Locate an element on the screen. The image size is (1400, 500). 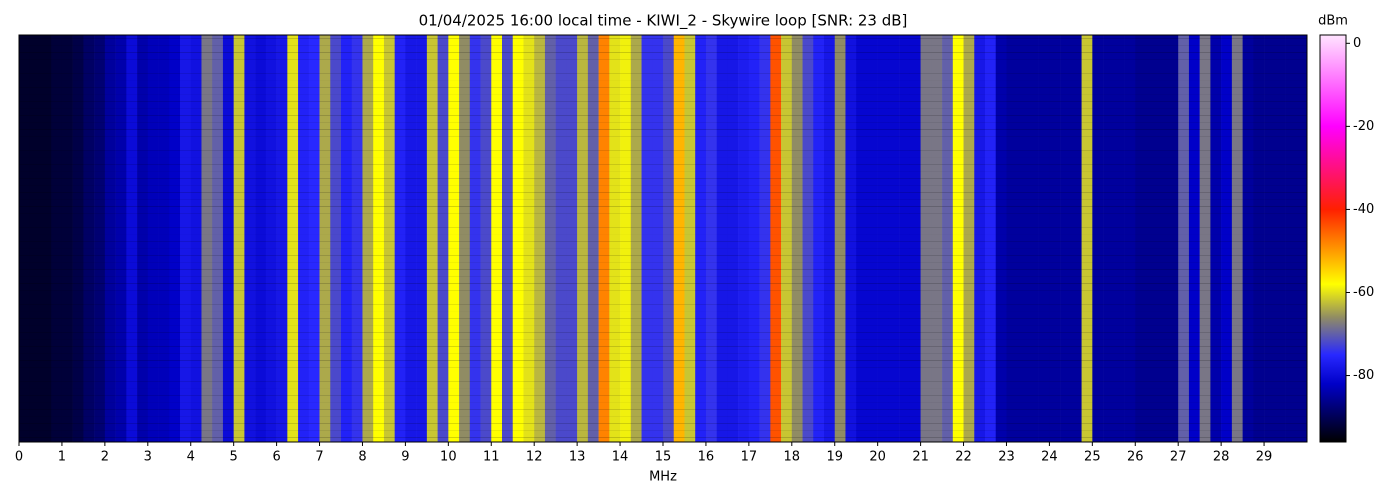
x-tick-label: 5 is located at coordinates (234, 457).